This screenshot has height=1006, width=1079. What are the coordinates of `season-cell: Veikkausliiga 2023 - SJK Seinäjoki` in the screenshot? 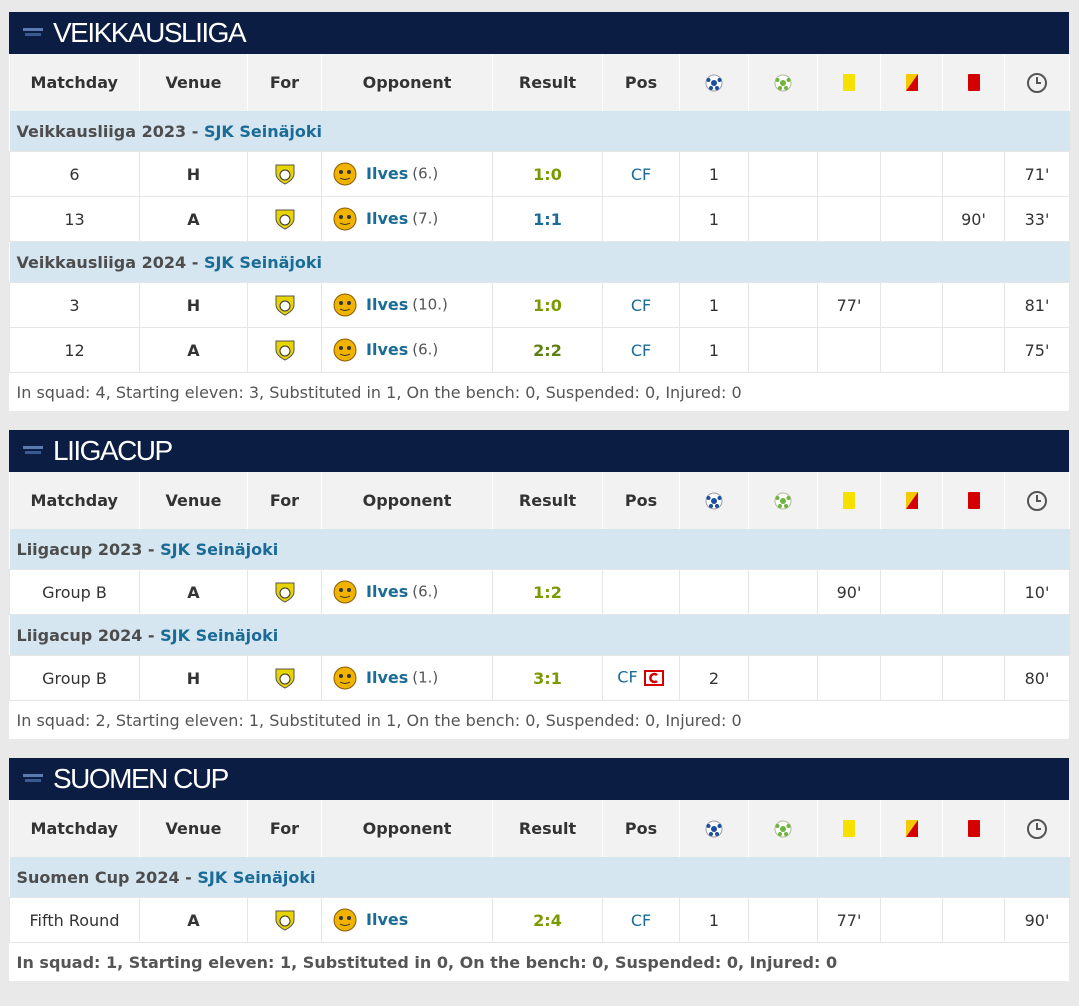 It's located at (539, 131).